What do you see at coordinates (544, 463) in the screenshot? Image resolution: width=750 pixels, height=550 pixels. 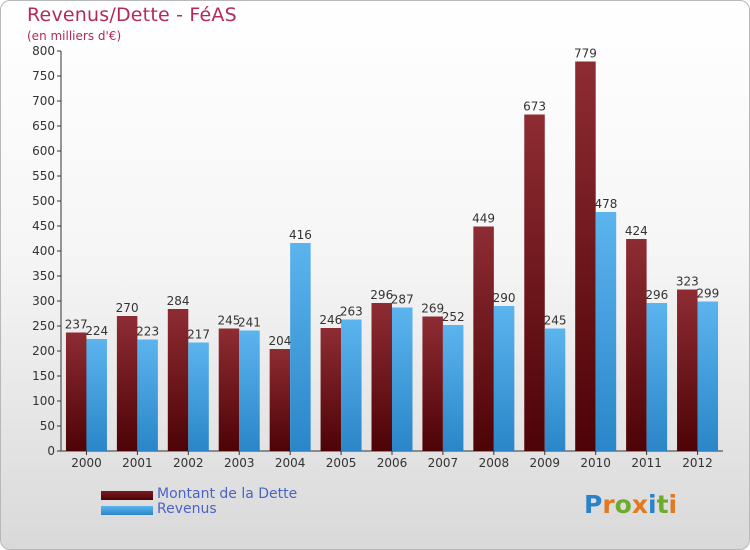 I see `x-tick-label: 2009` at bounding box center [544, 463].